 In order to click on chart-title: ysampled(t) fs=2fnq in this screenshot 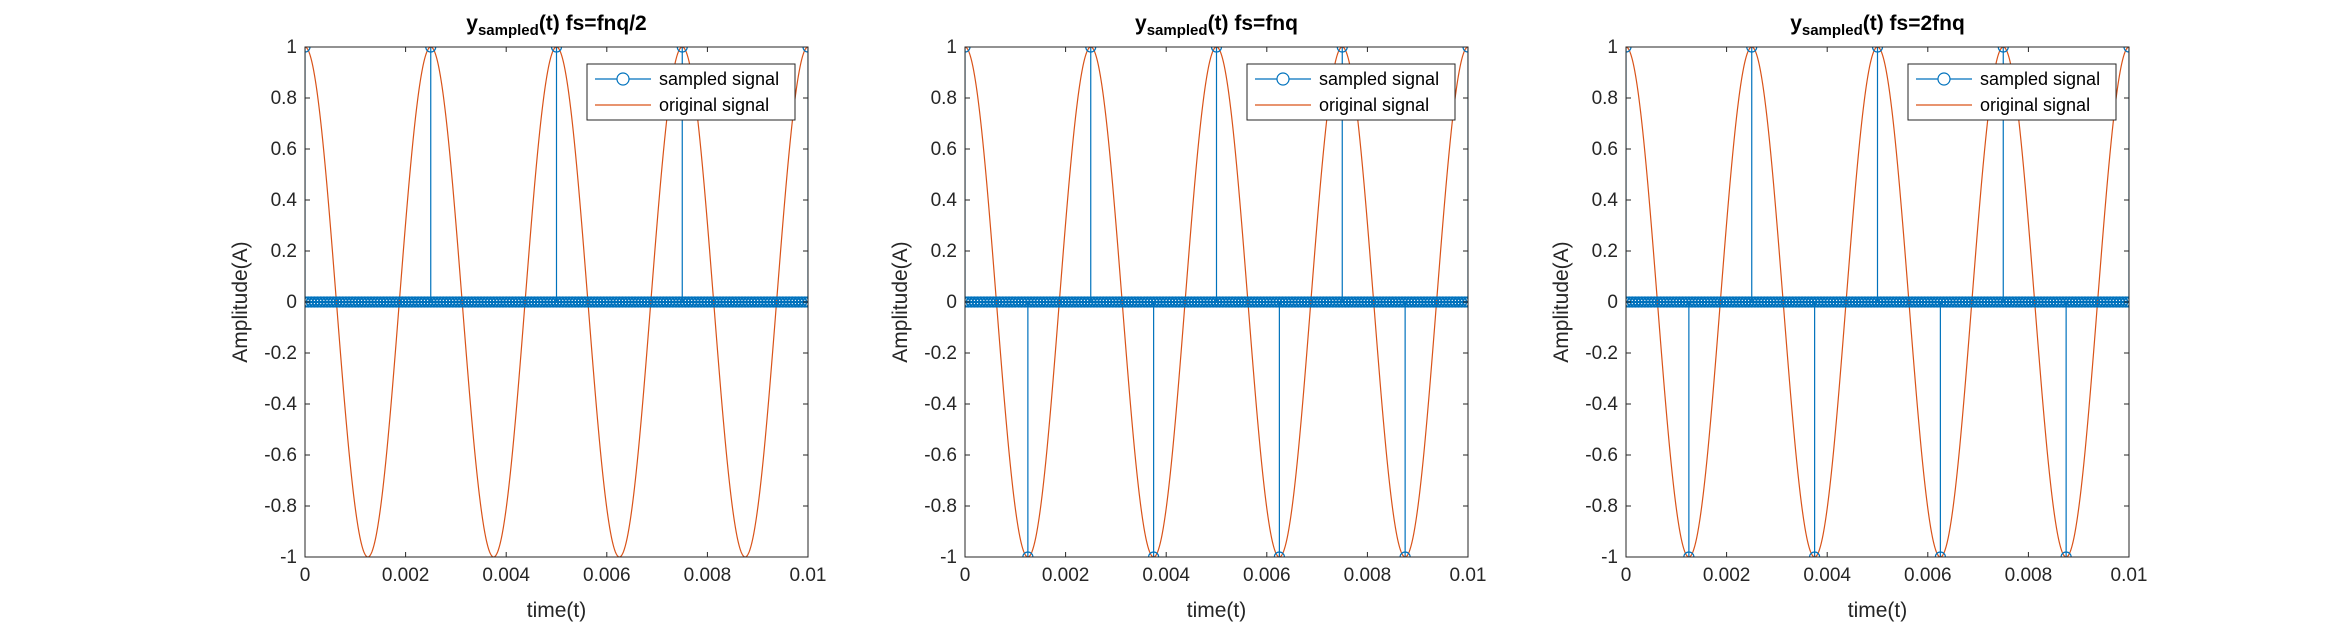, I will do `click(1877, 25)`.